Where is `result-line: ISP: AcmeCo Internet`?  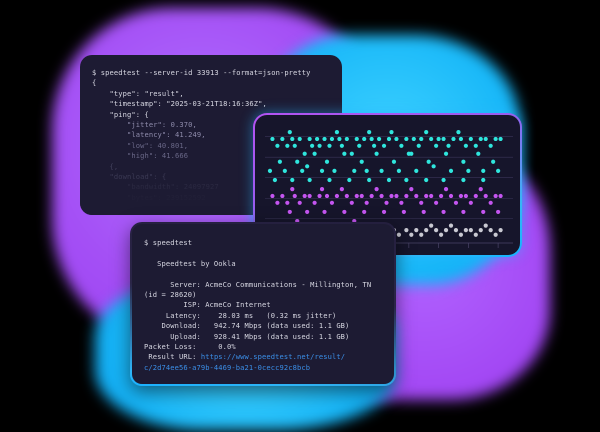
result-line: ISP: AcmeCo Internet is located at coordinates (207, 305).